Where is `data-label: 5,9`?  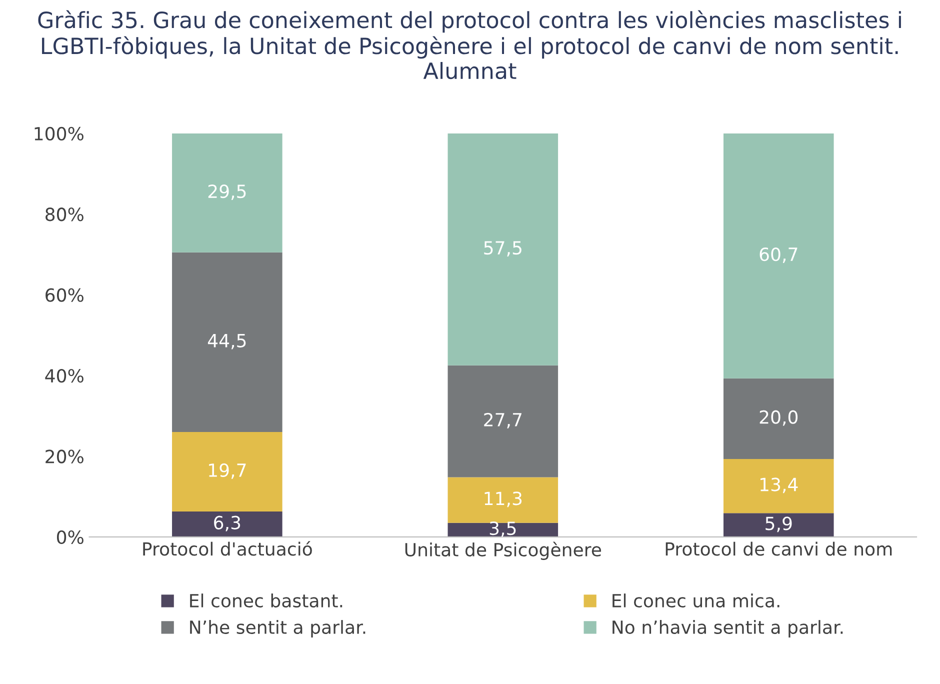 data-label: 5,9 is located at coordinates (779, 524).